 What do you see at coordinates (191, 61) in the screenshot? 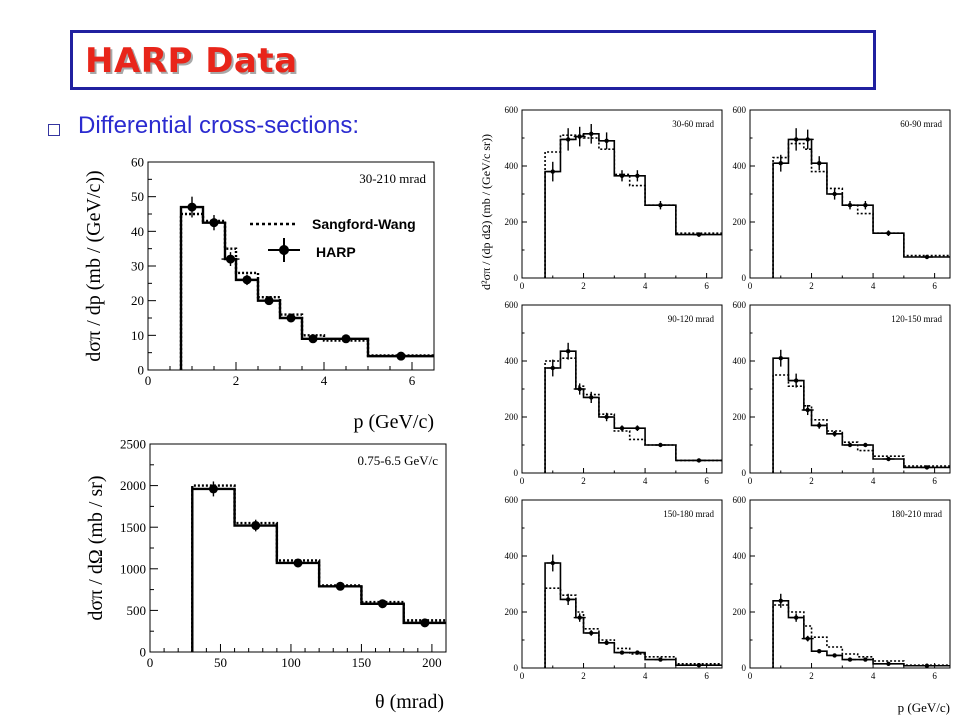
I see `page-title: HARP Data` at bounding box center [191, 61].